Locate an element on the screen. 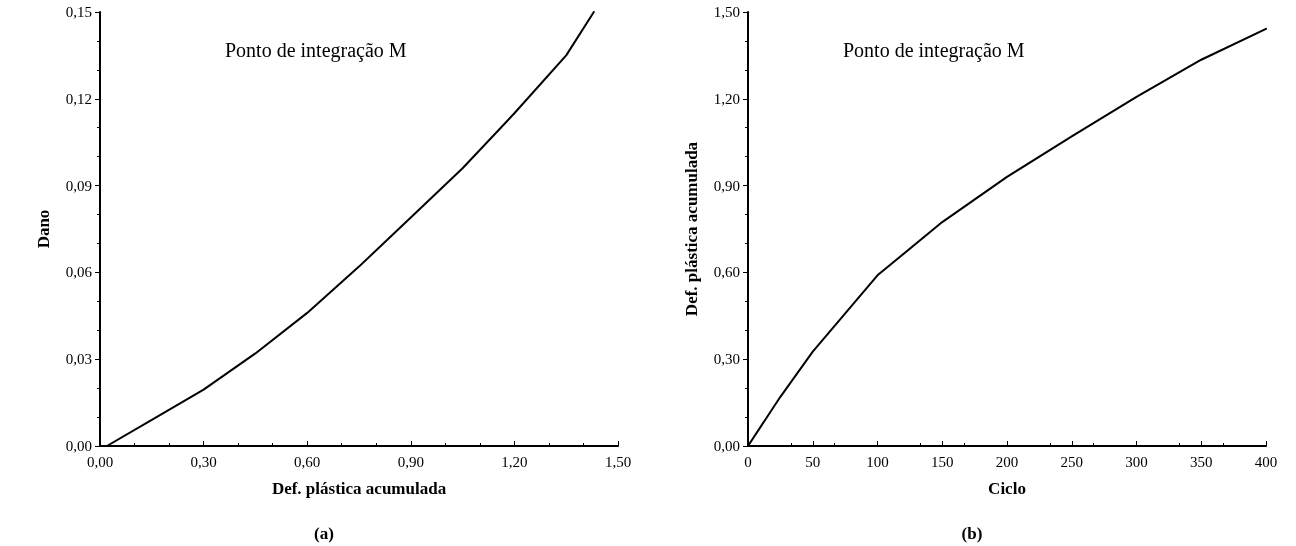 The height and width of the screenshot is (546, 1296). y-tick-label: 0,06 is located at coordinates (79, 272).